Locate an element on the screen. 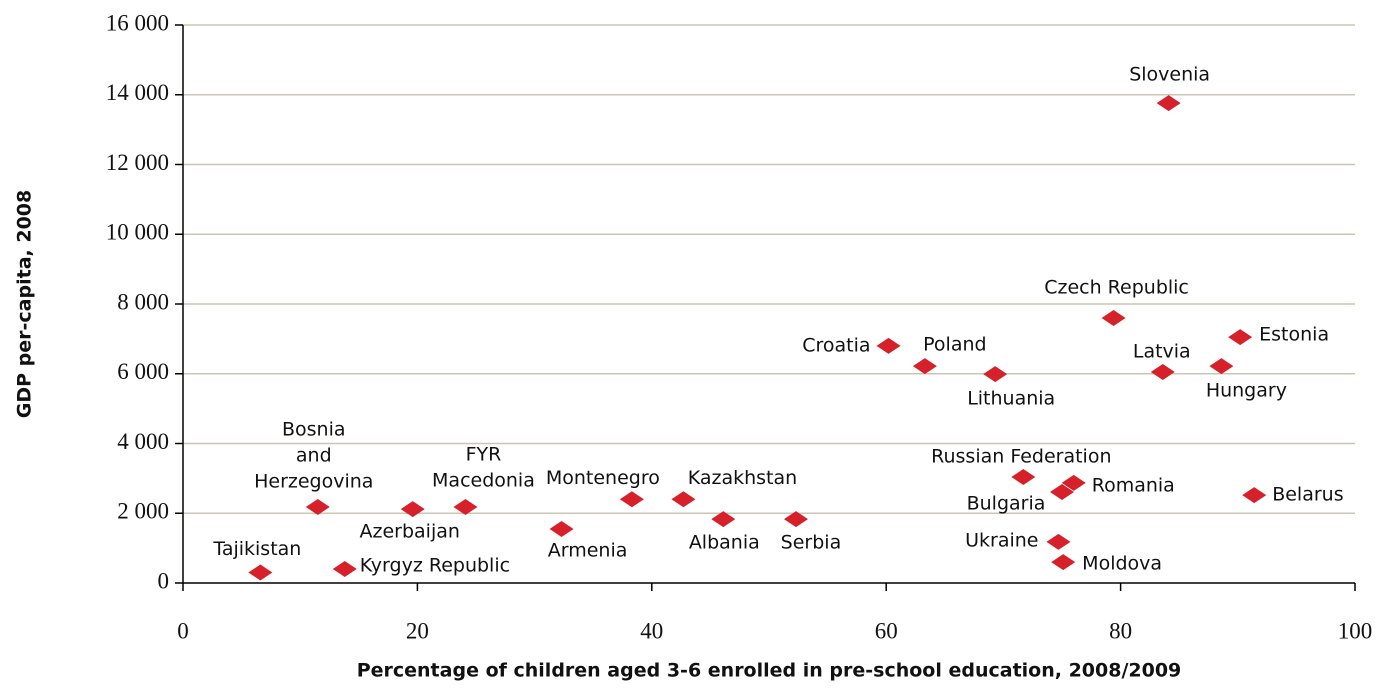 The image size is (1396, 688). point-label: Azerbaijan is located at coordinates (410, 532).